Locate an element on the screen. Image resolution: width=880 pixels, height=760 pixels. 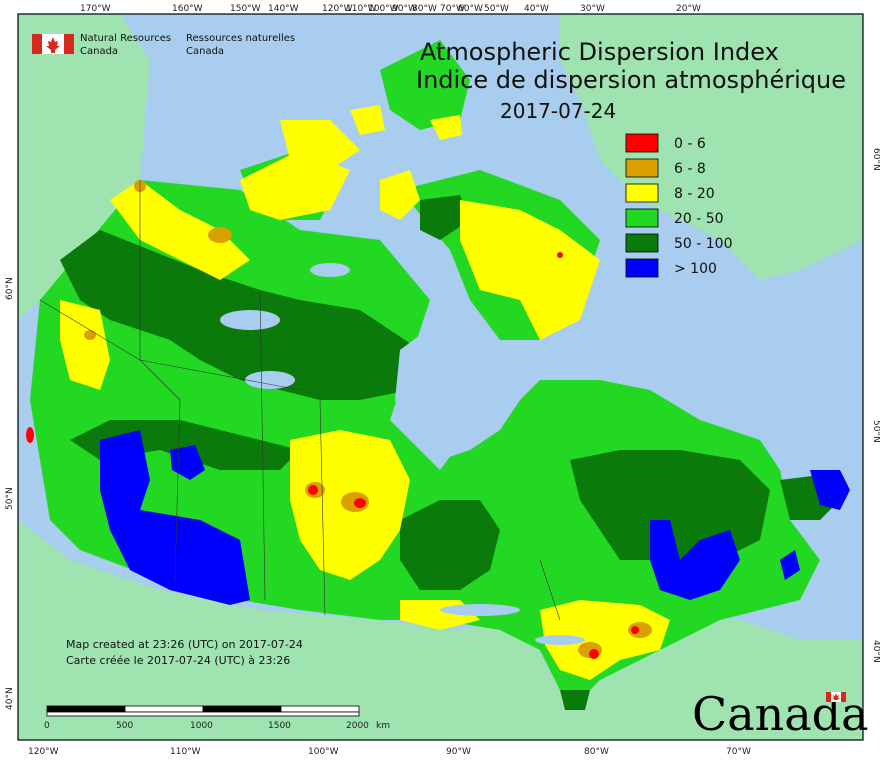
top-lon-0: 170°W is located at coordinates (95, 9).